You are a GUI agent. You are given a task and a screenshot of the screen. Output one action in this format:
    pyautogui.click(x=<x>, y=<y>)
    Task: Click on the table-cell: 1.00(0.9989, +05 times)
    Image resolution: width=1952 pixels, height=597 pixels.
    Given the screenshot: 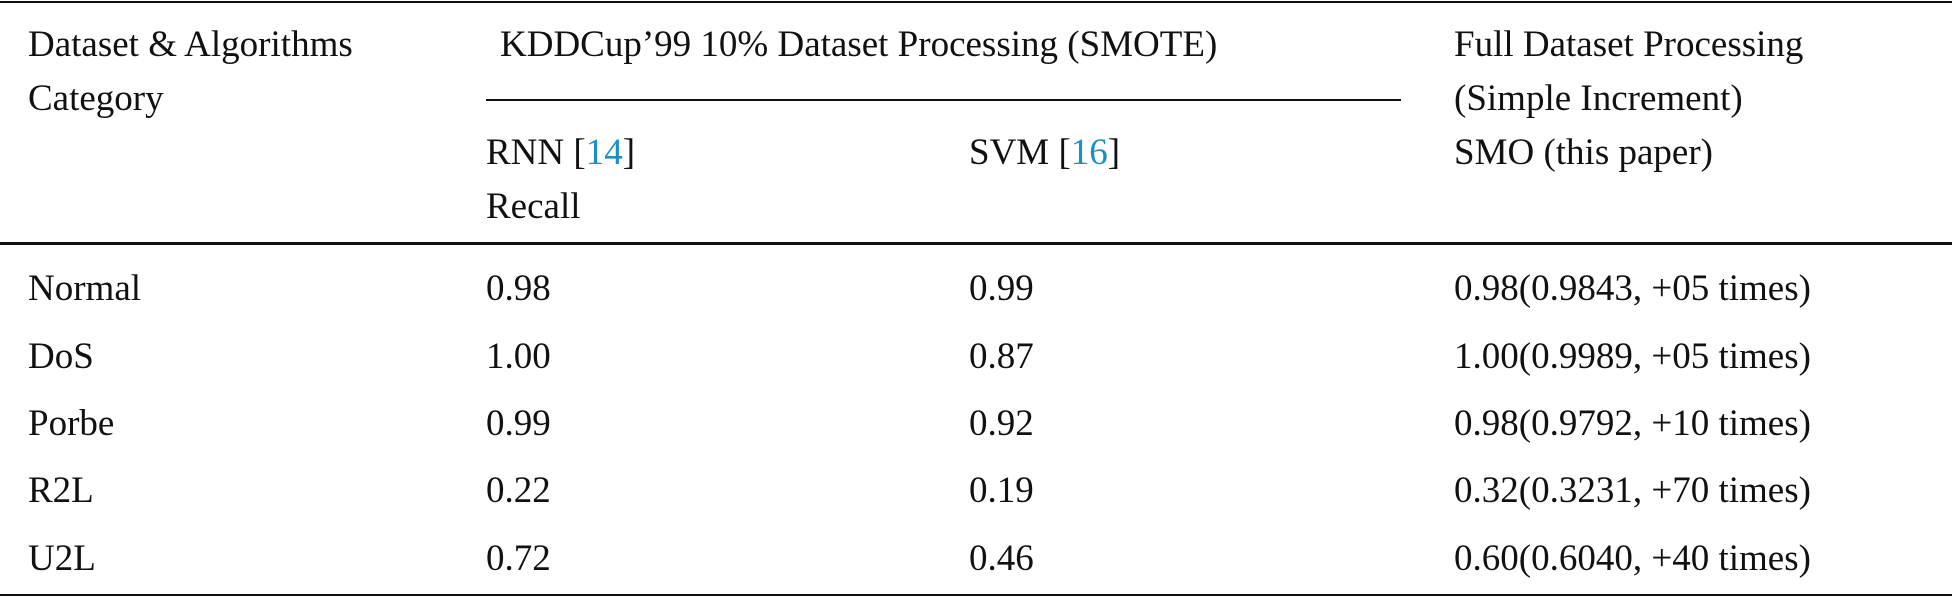 What is the action you would take?
    pyautogui.click(x=1632, y=356)
    